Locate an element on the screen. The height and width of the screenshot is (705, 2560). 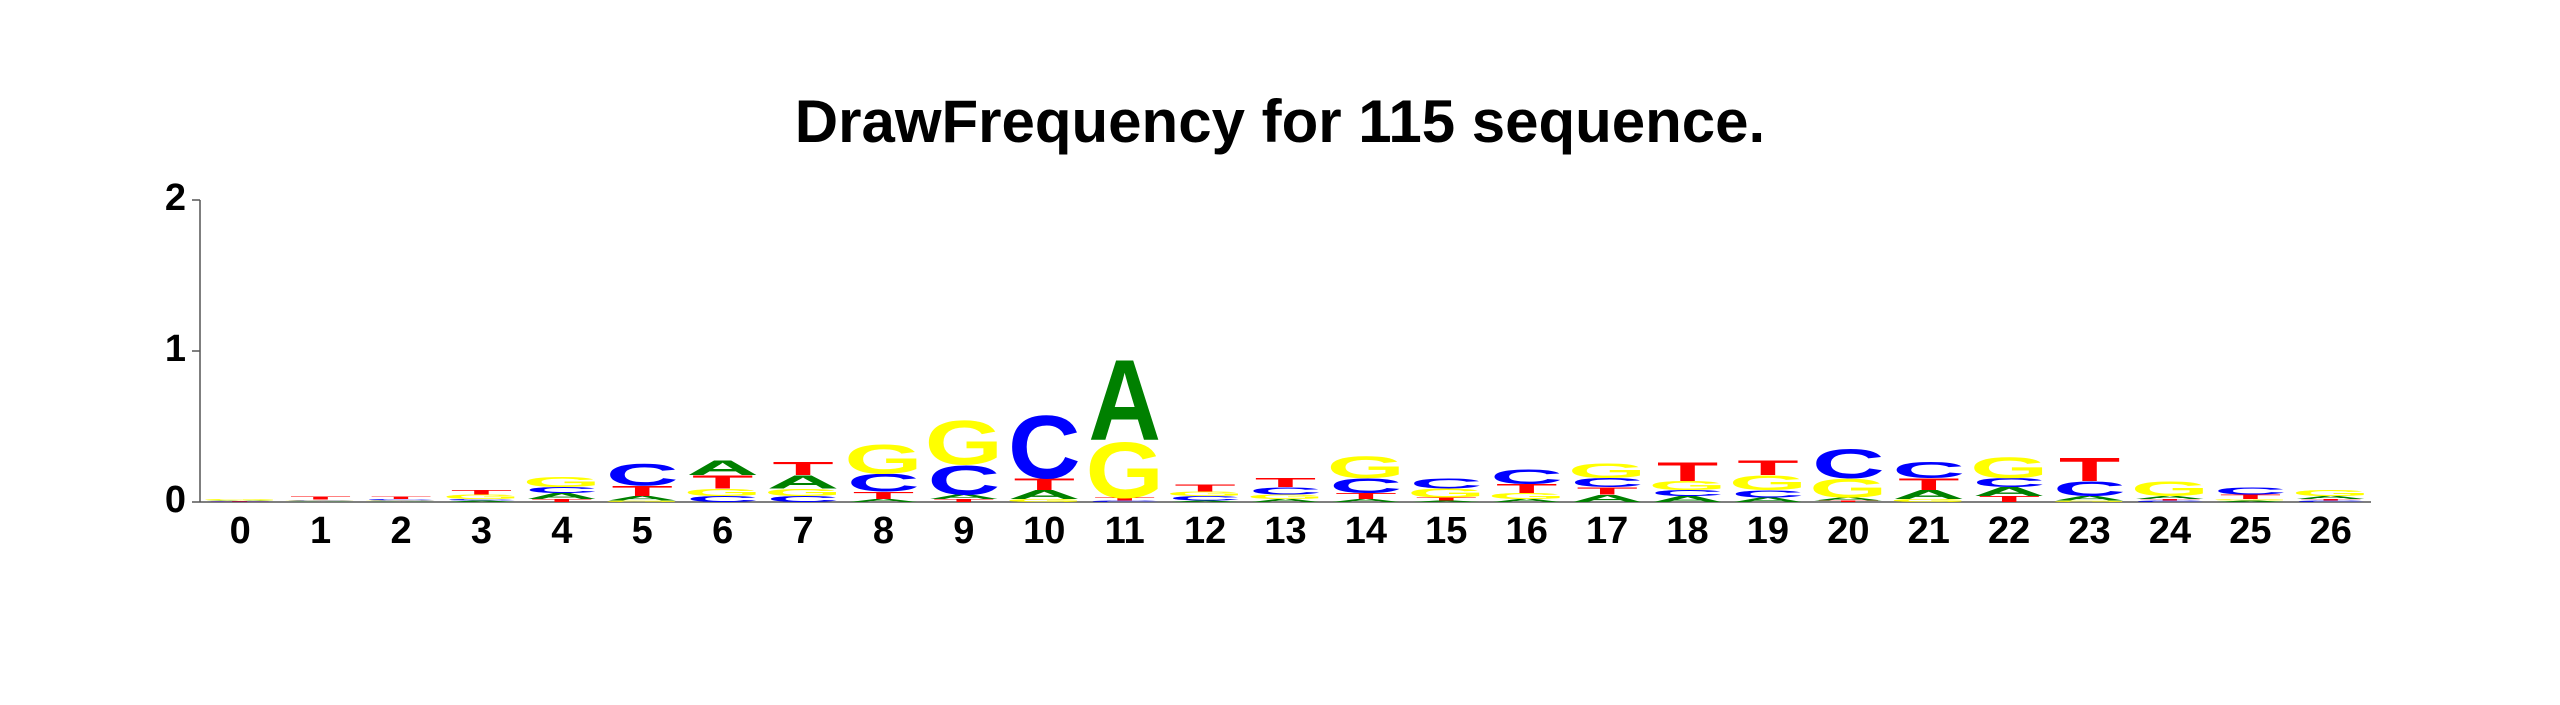
x-tick-label: 26 is located at coordinates (2331, 531).